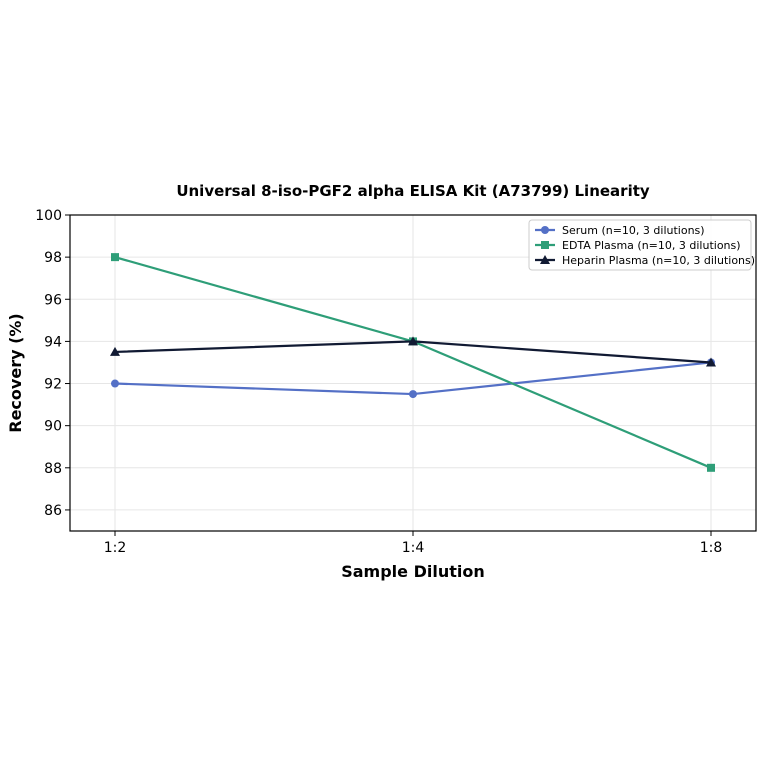  What do you see at coordinates (413, 351) in the screenshot?
I see `series-group` at bounding box center [413, 351].